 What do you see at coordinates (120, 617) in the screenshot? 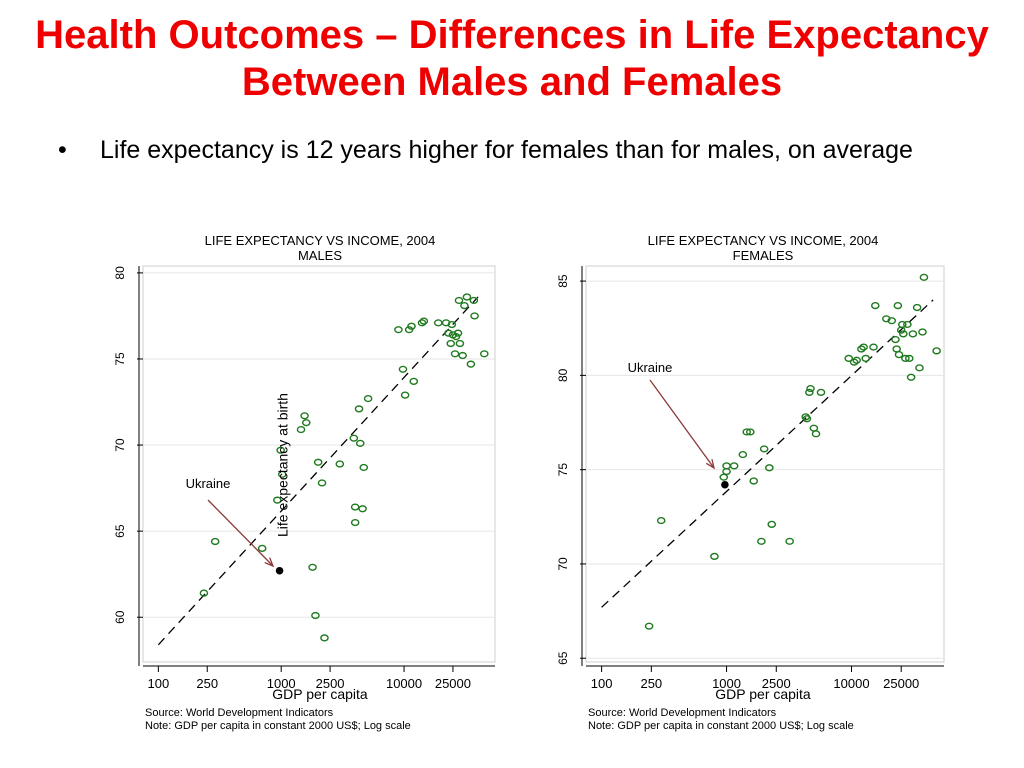
I see `y-tick-label: 60` at bounding box center [120, 617].